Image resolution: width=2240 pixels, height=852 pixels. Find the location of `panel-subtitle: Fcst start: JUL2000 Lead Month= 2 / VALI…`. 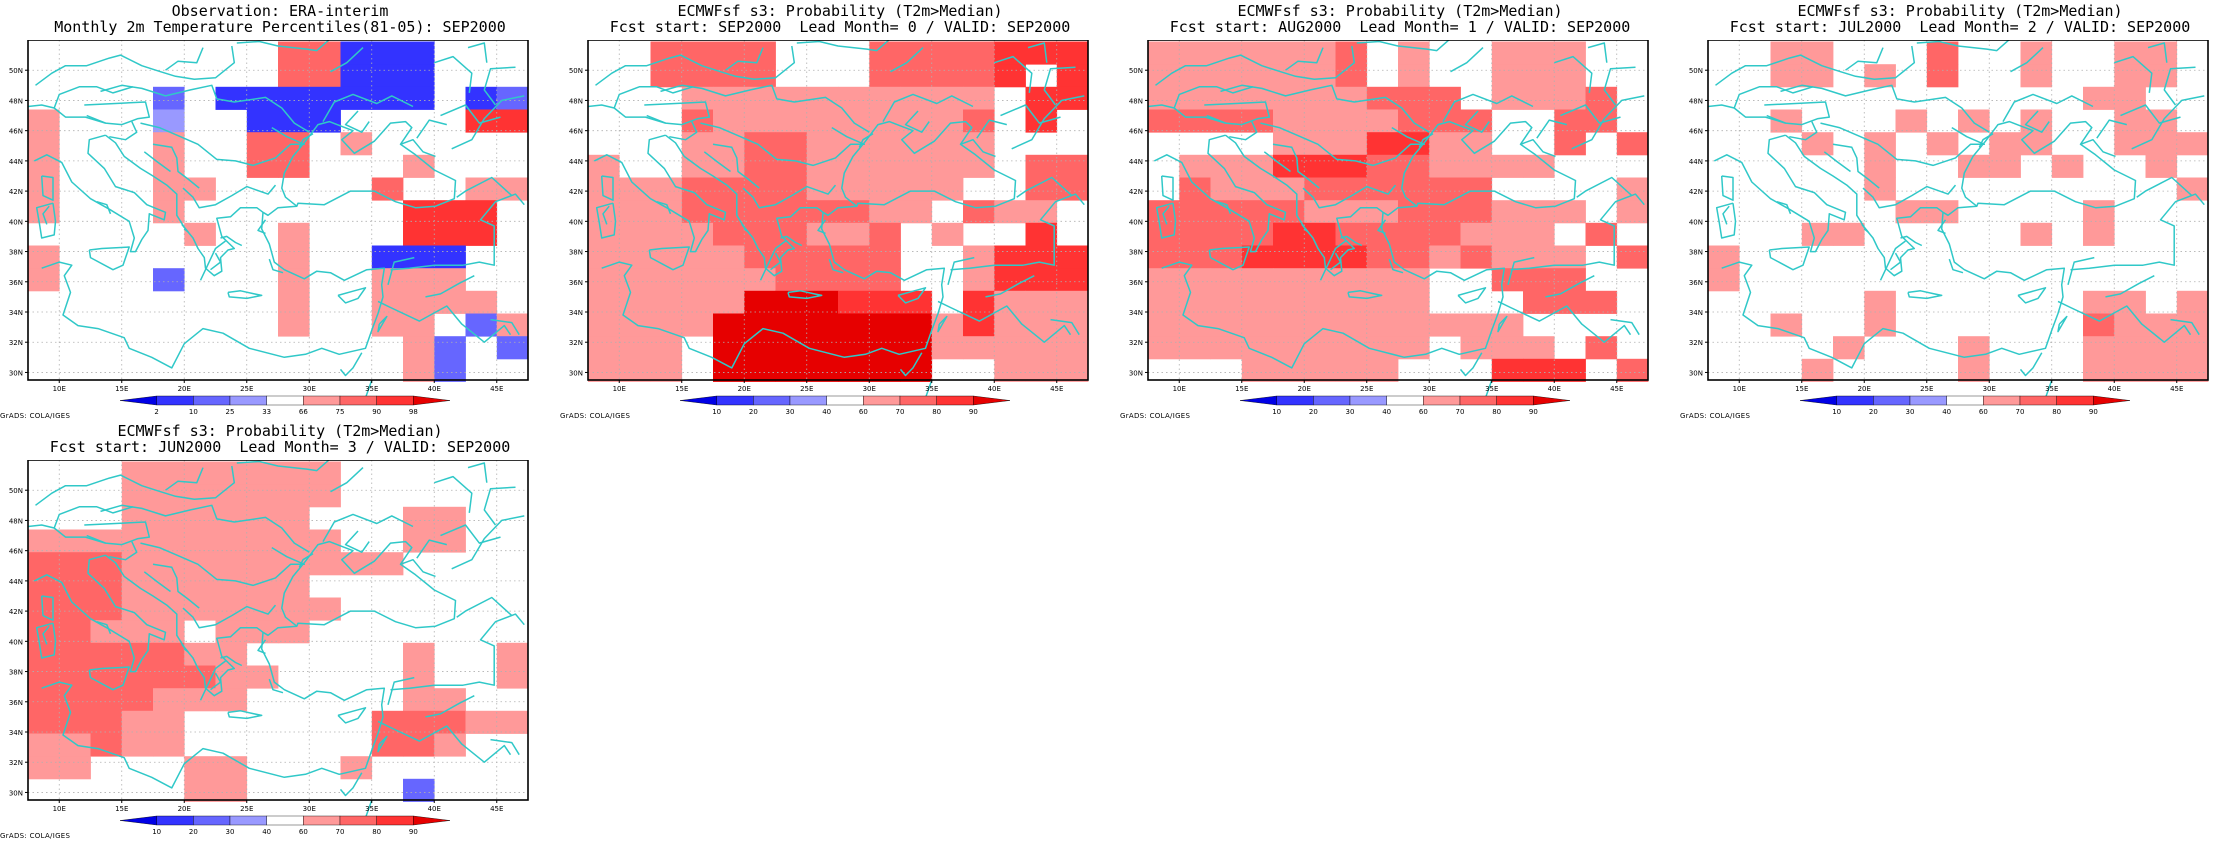

panel-subtitle: Fcst start: JUL2000 Lead Month= 2 / VALI… is located at coordinates (1960, 27).